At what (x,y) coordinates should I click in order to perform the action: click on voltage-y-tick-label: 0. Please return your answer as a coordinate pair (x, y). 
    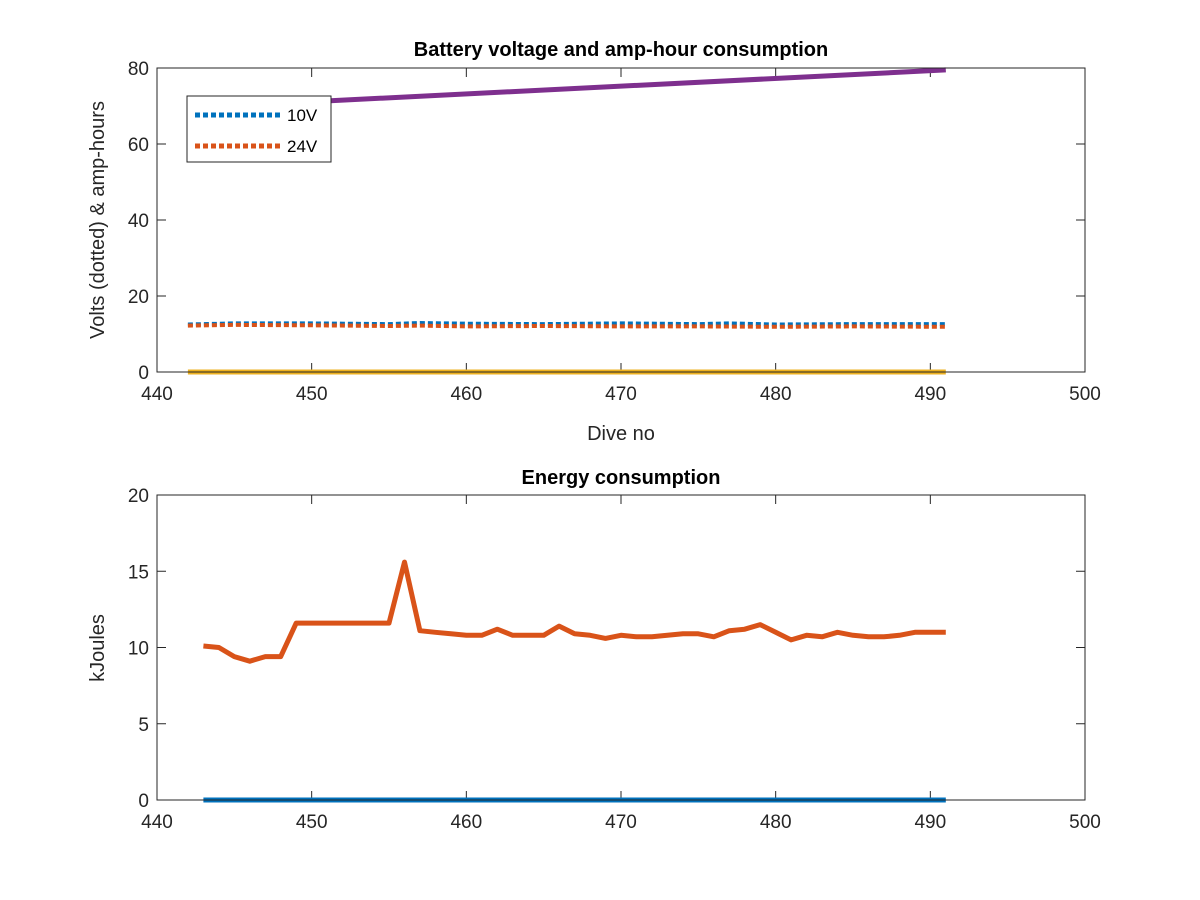
    Looking at the image, I should click on (143, 373).